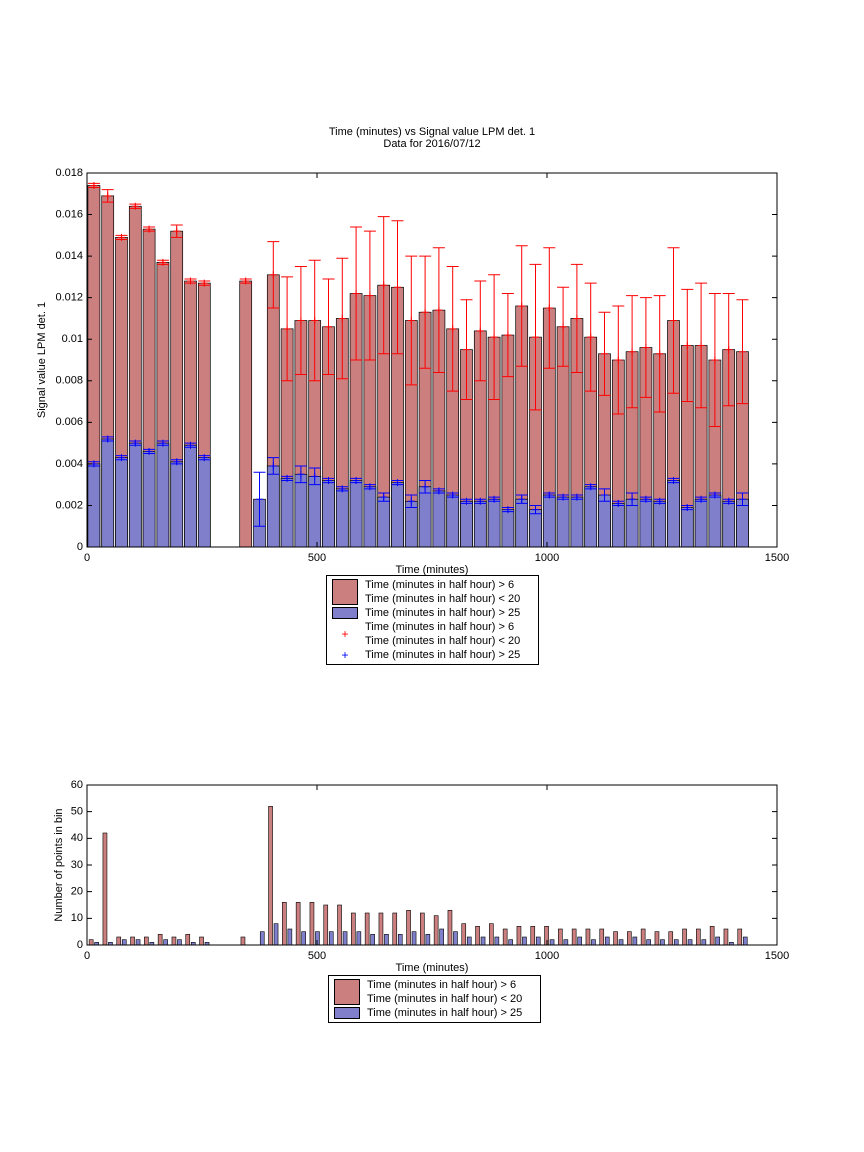 The height and width of the screenshot is (1152, 864). I want to click on y-tick-label: 0.002, so click(69, 505).